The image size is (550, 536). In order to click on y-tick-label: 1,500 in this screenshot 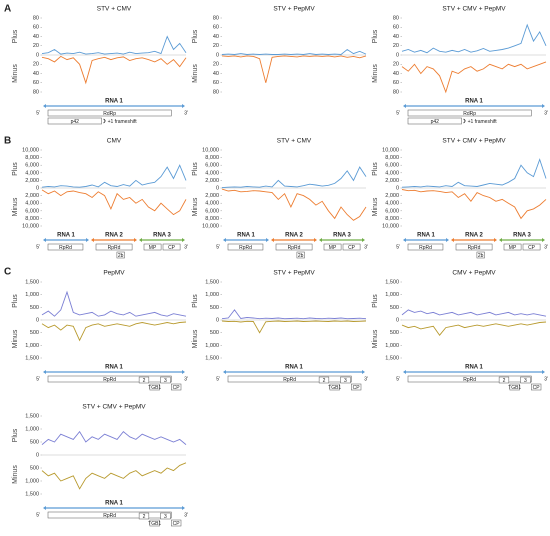, I will do `click(392, 358)`.